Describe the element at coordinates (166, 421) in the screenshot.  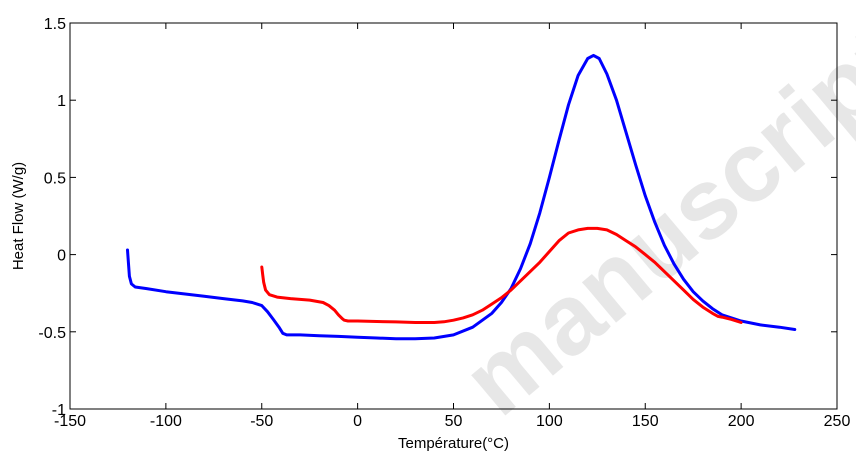
I see `x-tick-label: -100` at that location.